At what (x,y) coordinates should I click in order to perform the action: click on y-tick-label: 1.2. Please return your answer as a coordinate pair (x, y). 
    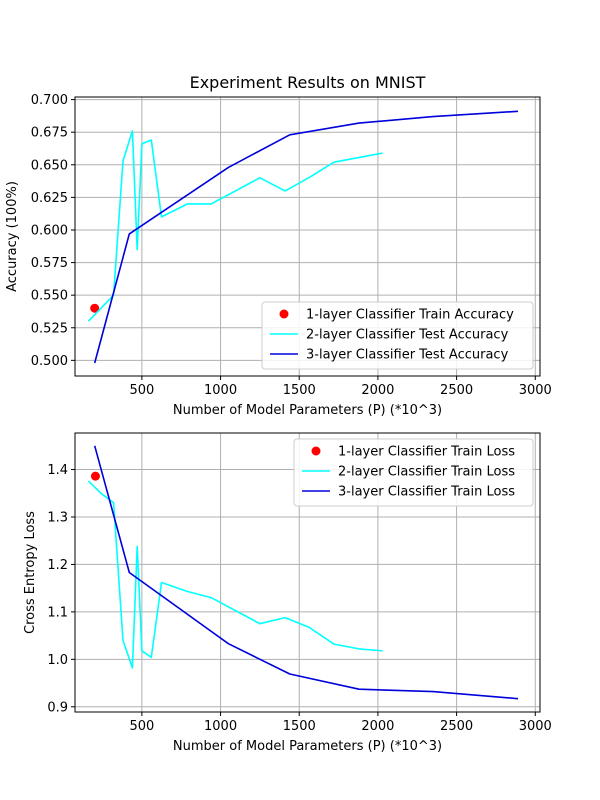
    Looking at the image, I should click on (57, 565).